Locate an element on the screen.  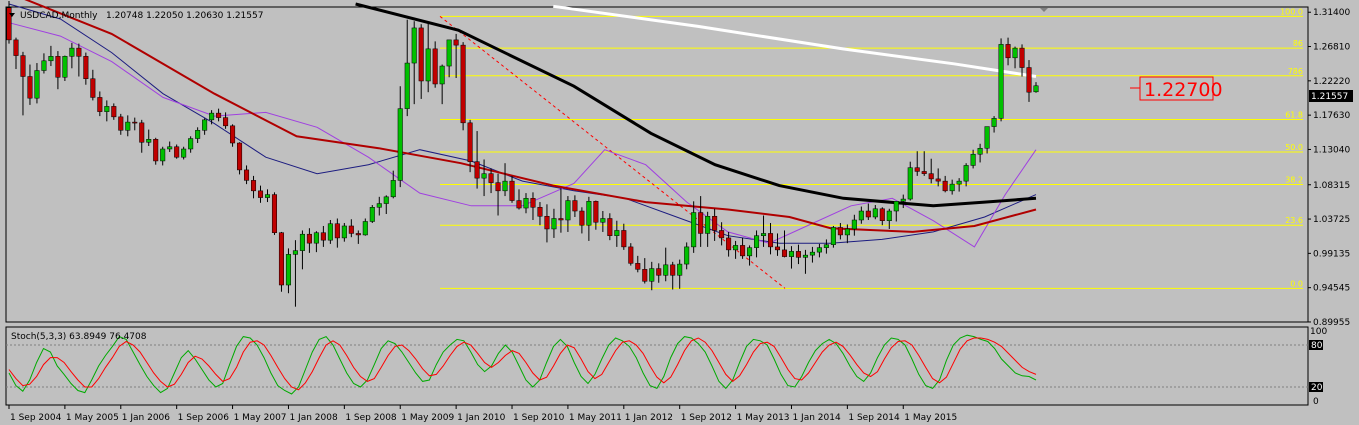
bid-price-tag: 1.21557 is located at coordinates (1331, 96).